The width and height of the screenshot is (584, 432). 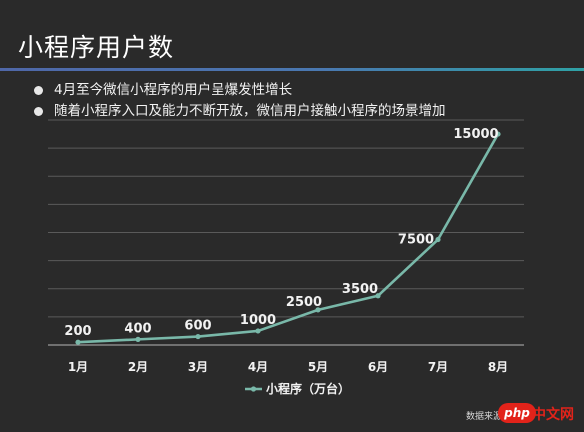 I want to click on data-label: 600, so click(x=197, y=326).